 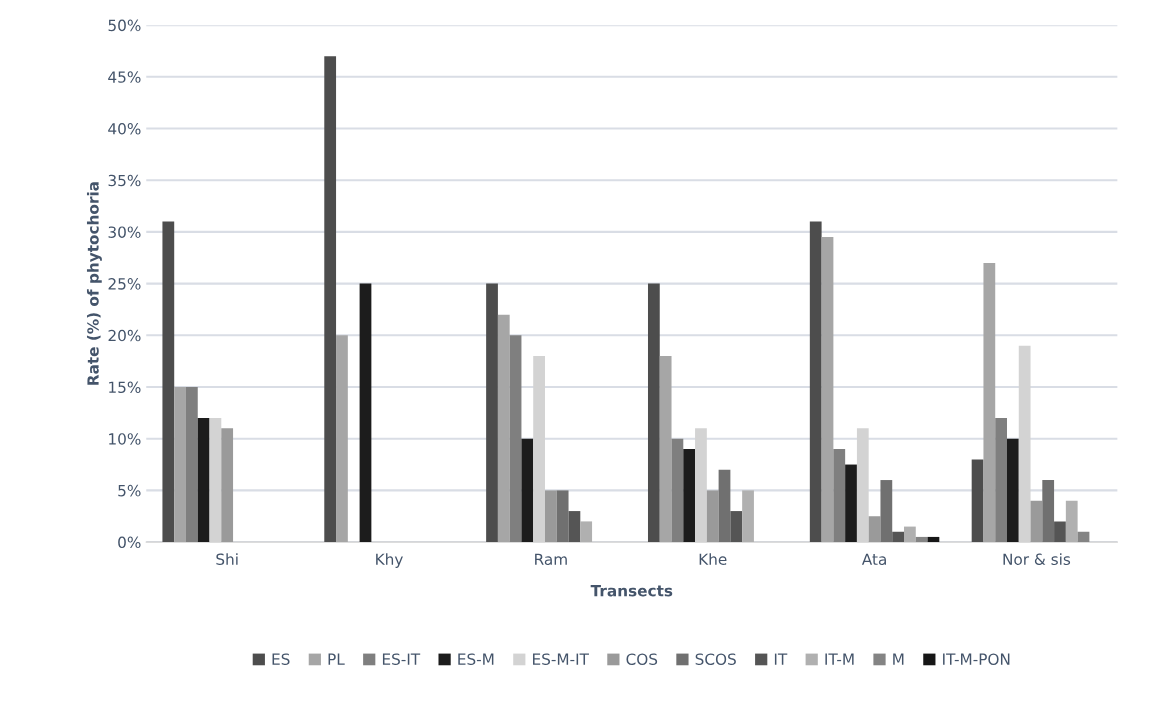 What do you see at coordinates (227, 559) in the screenshot?
I see `x-tick-label: Shi` at bounding box center [227, 559].